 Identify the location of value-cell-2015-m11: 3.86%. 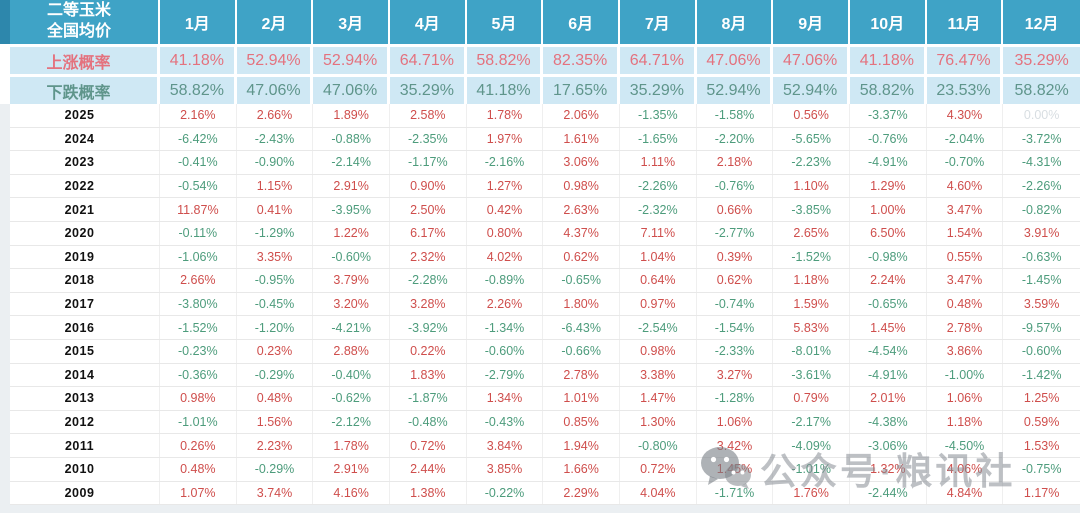
(965, 351).